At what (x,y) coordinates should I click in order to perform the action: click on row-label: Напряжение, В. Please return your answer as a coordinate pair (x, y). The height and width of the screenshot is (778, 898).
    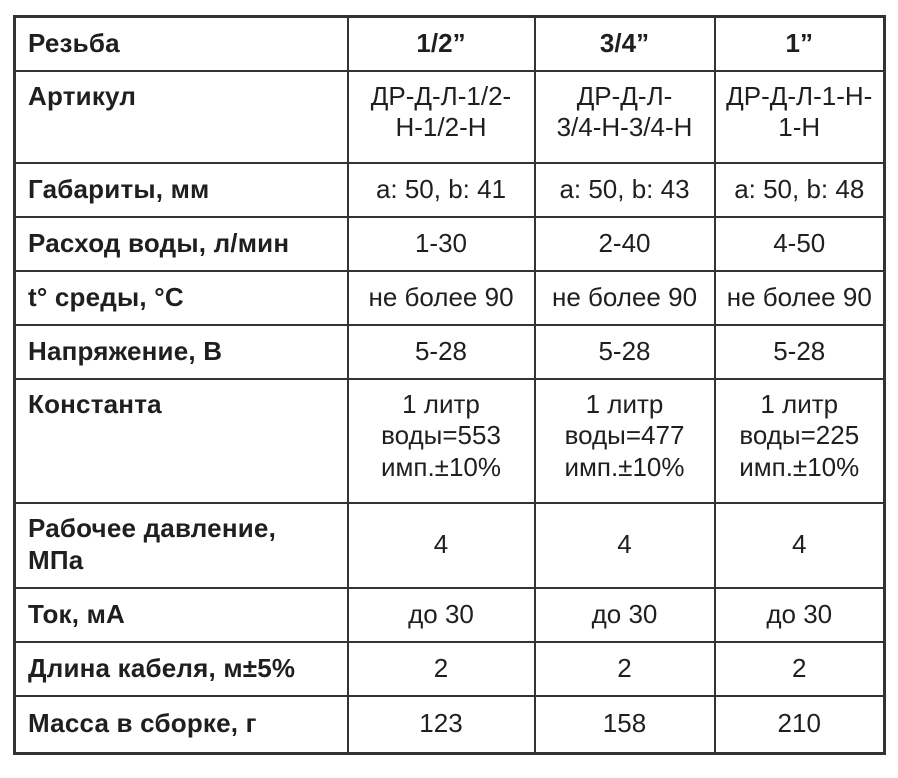
    Looking at the image, I should click on (181, 351).